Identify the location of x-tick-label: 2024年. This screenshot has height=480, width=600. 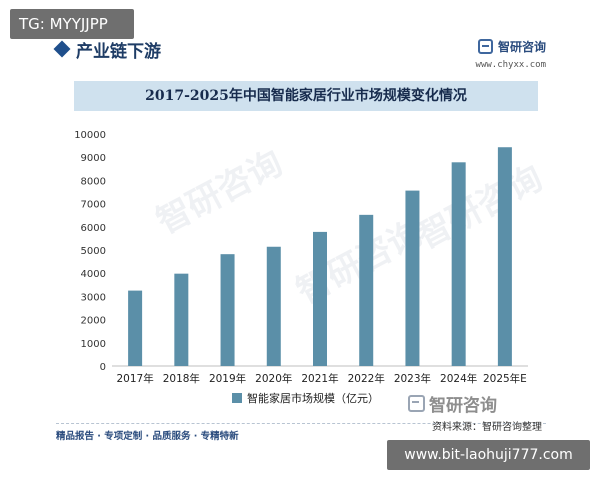
(458, 378).